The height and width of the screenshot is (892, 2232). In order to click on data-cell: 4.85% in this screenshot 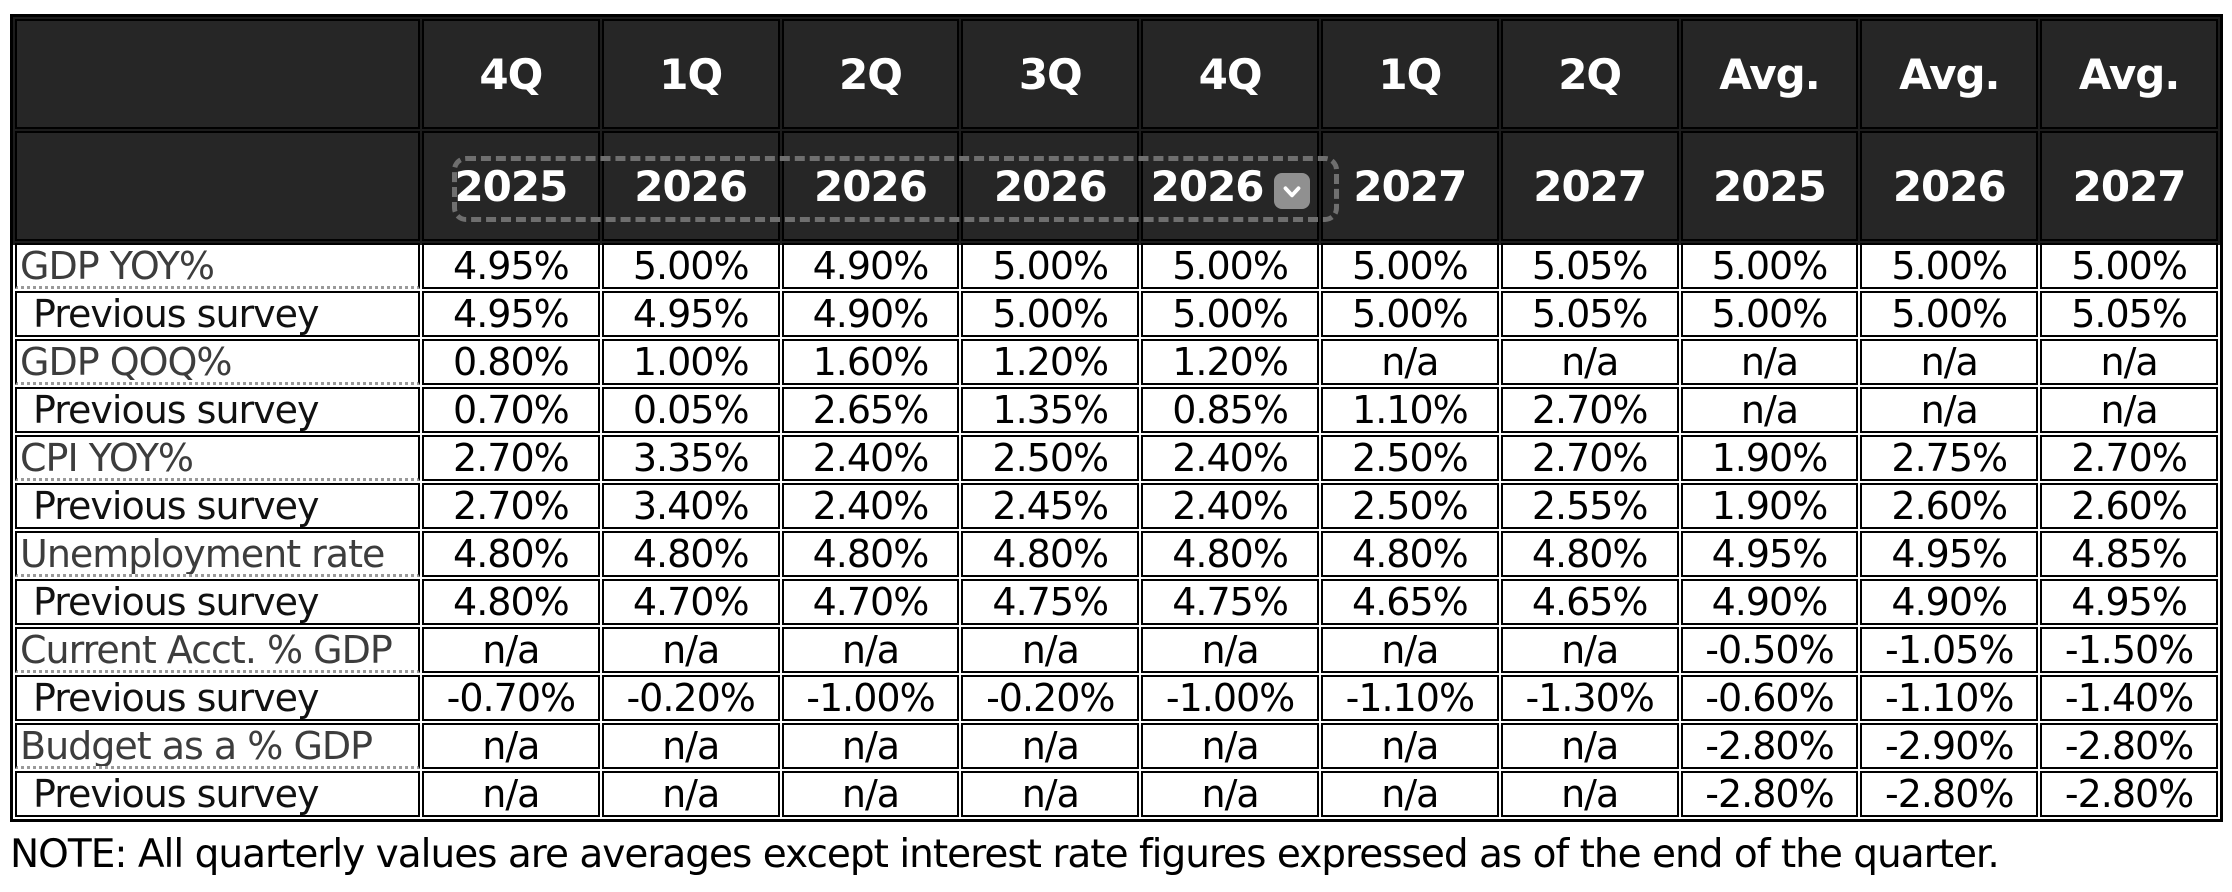, I will do `click(2129, 554)`.